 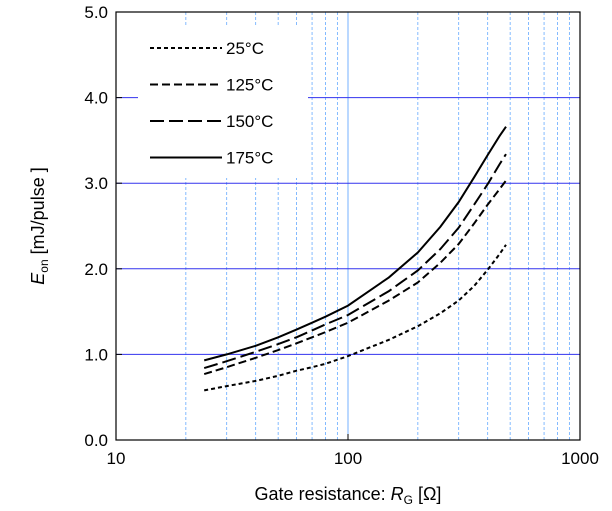 What do you see at coordinates (249, 121) in the screenshot?
I see `legend-label-3: 150°C` at bounding box center [249, 121].